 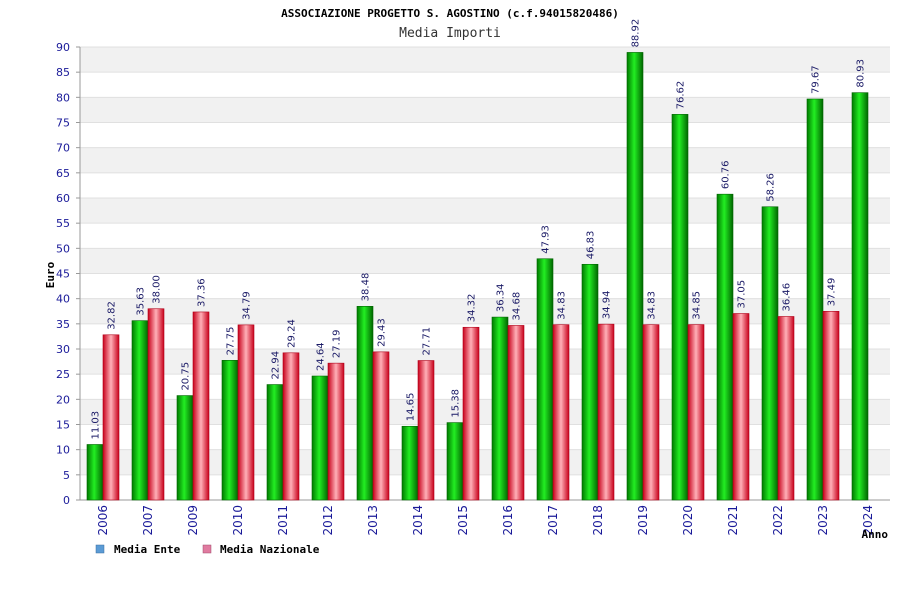 I want to click on value-label-media-ente: 38.48, so click(x=366, y=287).